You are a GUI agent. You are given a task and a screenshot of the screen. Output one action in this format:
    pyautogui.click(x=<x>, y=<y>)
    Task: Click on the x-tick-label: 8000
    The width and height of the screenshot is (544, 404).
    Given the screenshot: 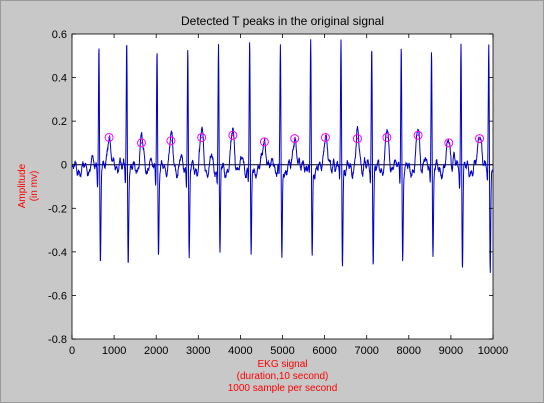 What is the action you would take?
    pyautogui.click(x=409, y=351)
    